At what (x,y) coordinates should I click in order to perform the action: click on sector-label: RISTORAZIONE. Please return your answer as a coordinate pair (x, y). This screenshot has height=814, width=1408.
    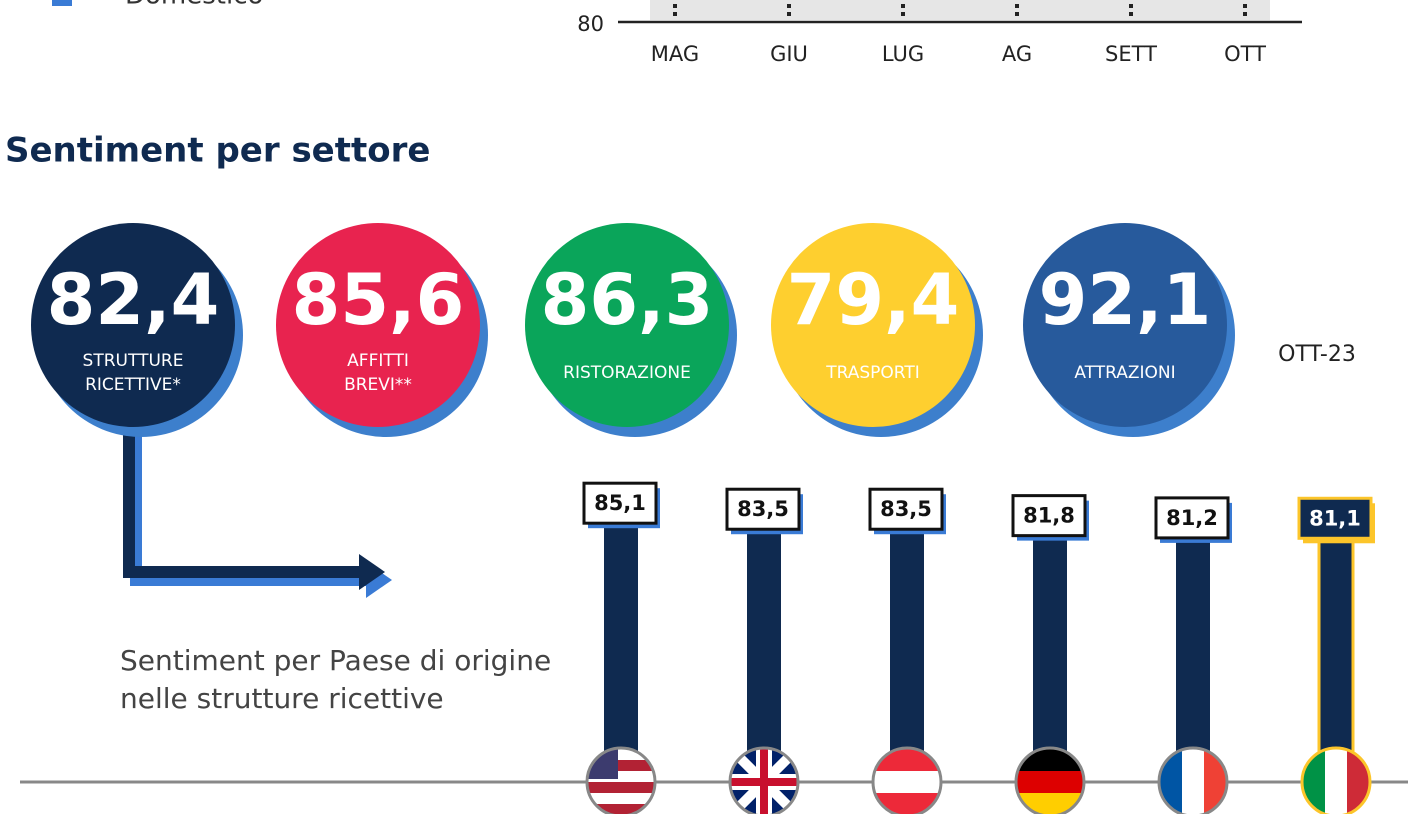
    Looking at the image, I should click on (627, 373).